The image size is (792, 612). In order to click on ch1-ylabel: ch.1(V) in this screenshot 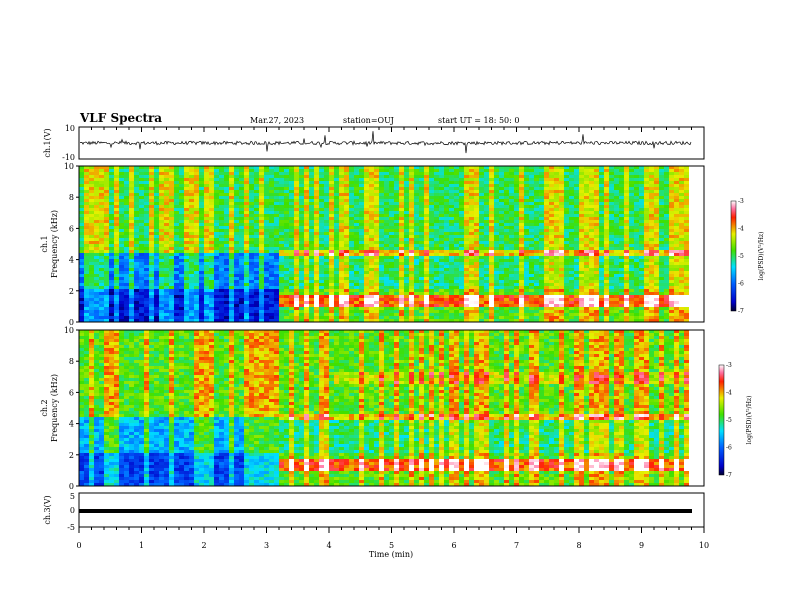, I will do `click(47, 142)`.